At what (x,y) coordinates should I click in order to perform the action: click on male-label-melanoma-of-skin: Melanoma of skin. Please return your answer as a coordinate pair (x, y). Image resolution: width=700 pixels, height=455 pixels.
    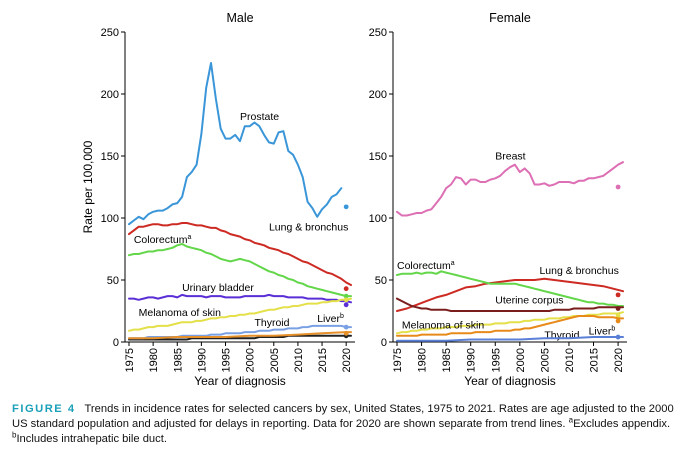
    Looking at the image, I should click on (180, 313).